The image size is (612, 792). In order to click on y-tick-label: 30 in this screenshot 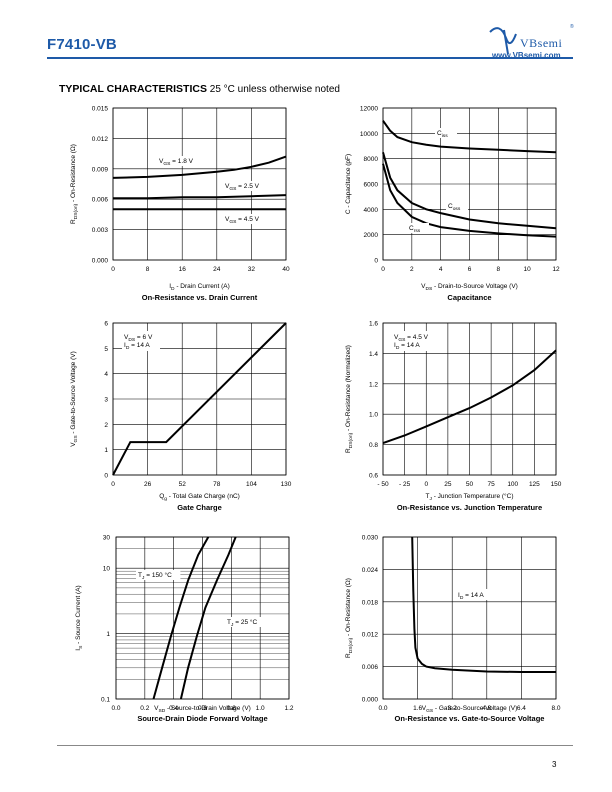, I will do `click(107, 538)`.